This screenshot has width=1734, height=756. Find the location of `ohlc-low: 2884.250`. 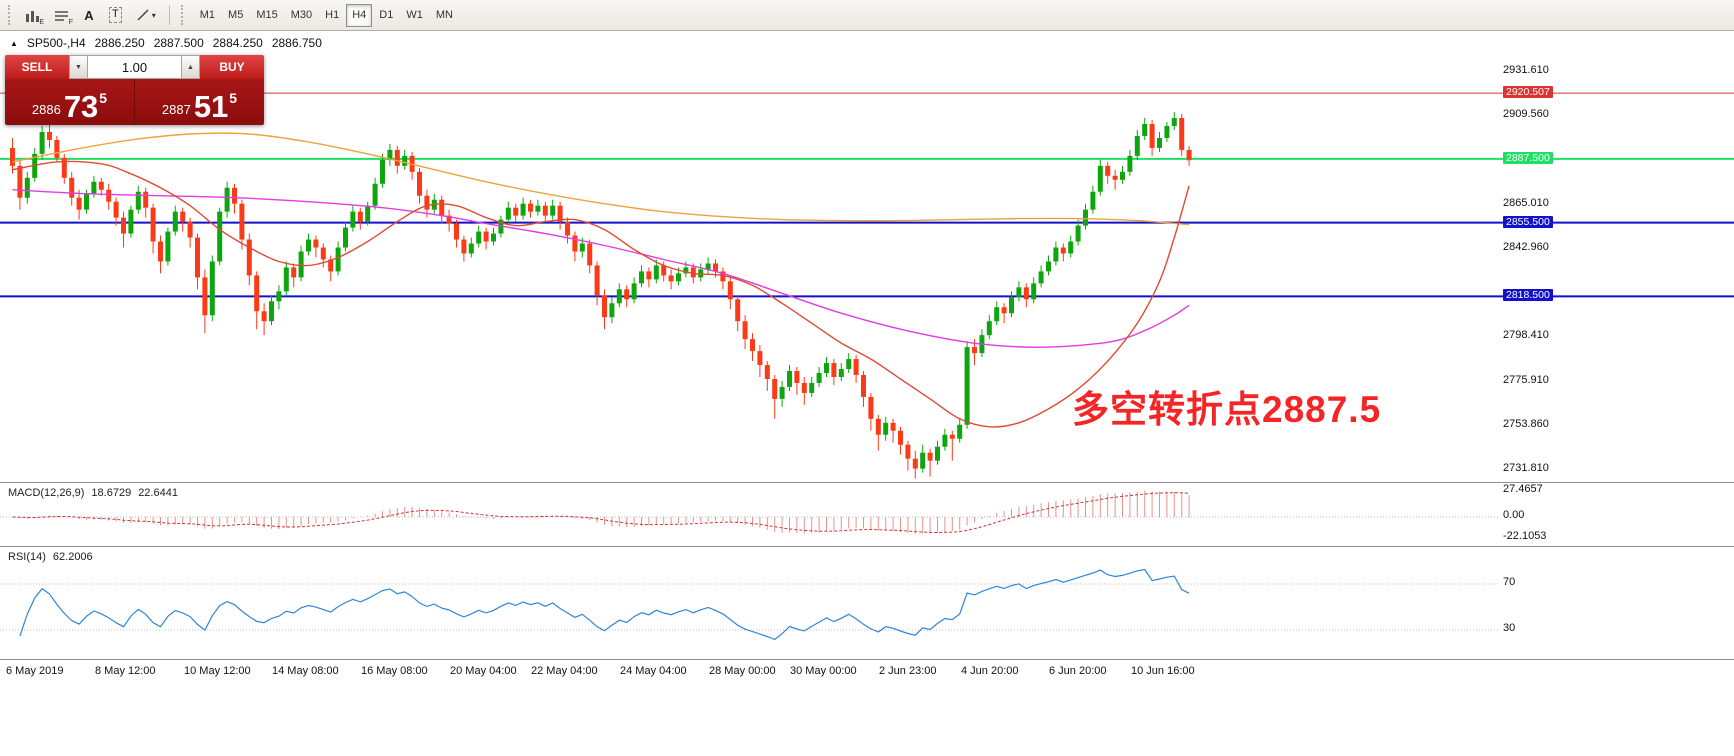

ohlc-low: 2884.250 is located at coordinates (237, 43).